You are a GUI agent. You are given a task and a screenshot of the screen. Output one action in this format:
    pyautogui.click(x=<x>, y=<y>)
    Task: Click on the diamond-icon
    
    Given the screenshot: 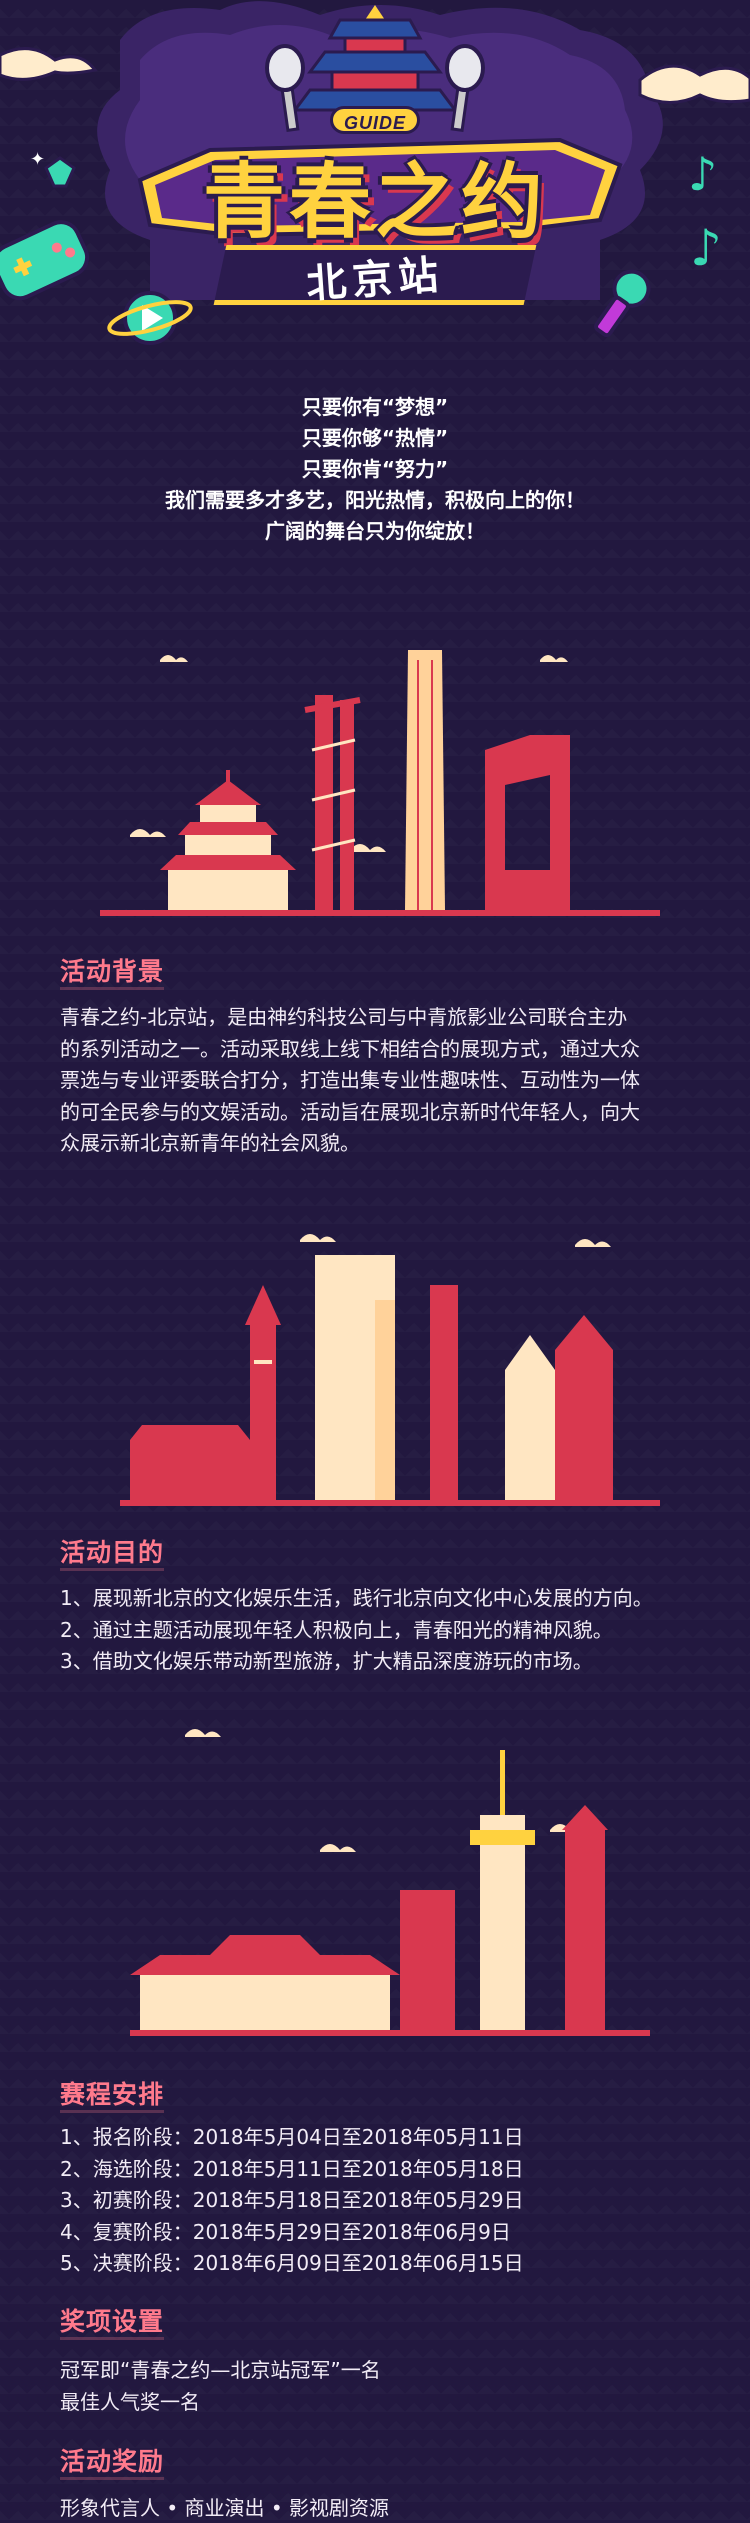 What is the action you would take?
    pyautogui.click(x=60, y=172)
    